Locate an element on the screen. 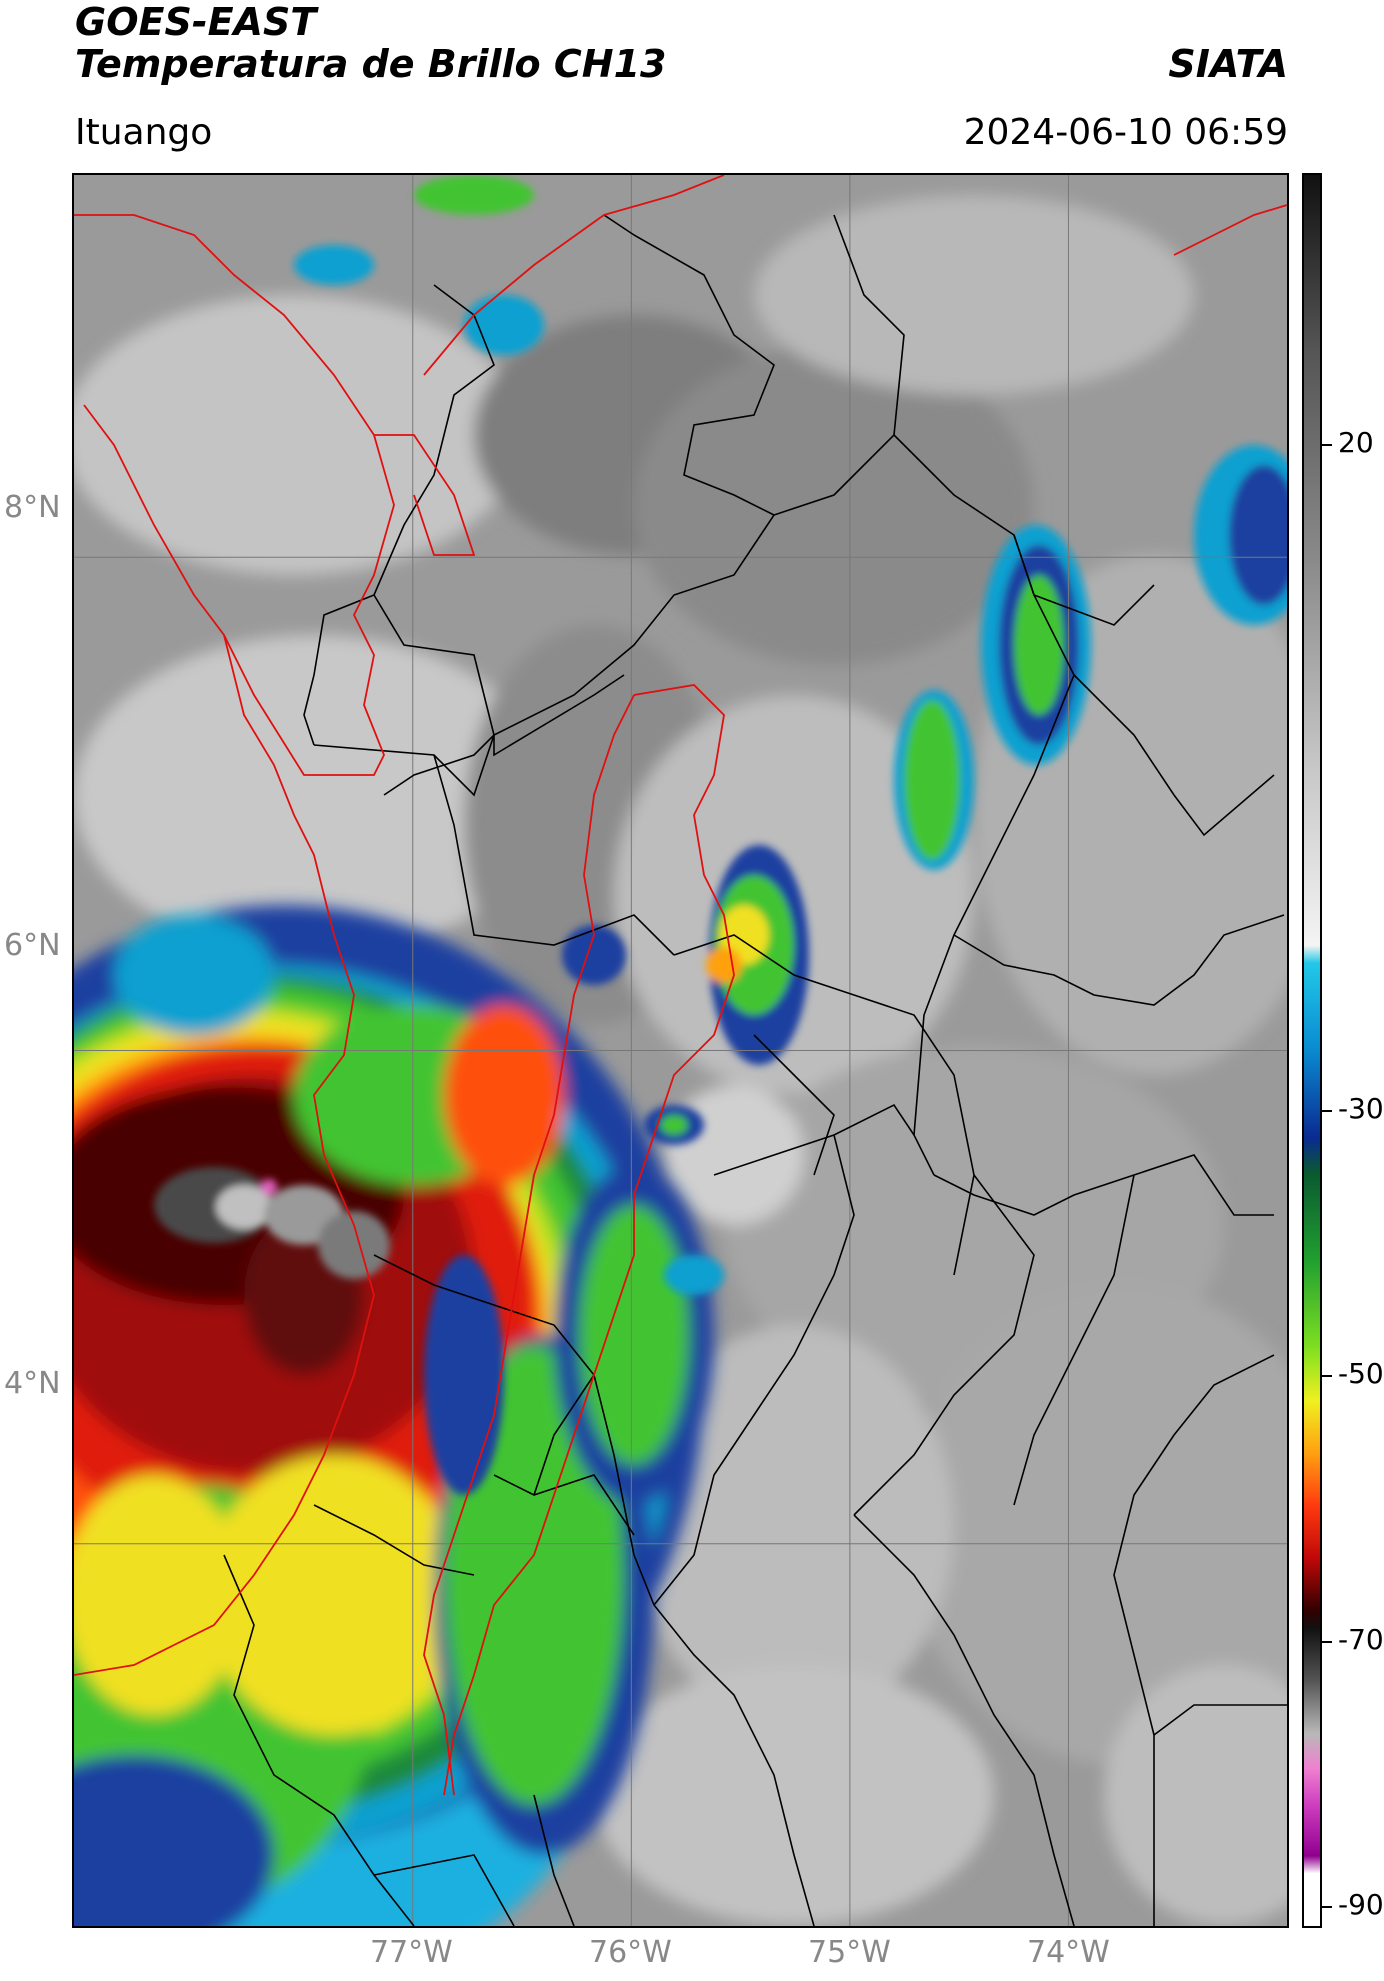 The height and width of the screenshot is (1981, 1384). colorbar-label-minus90: -90 is located at coordinates (1361, 1904).